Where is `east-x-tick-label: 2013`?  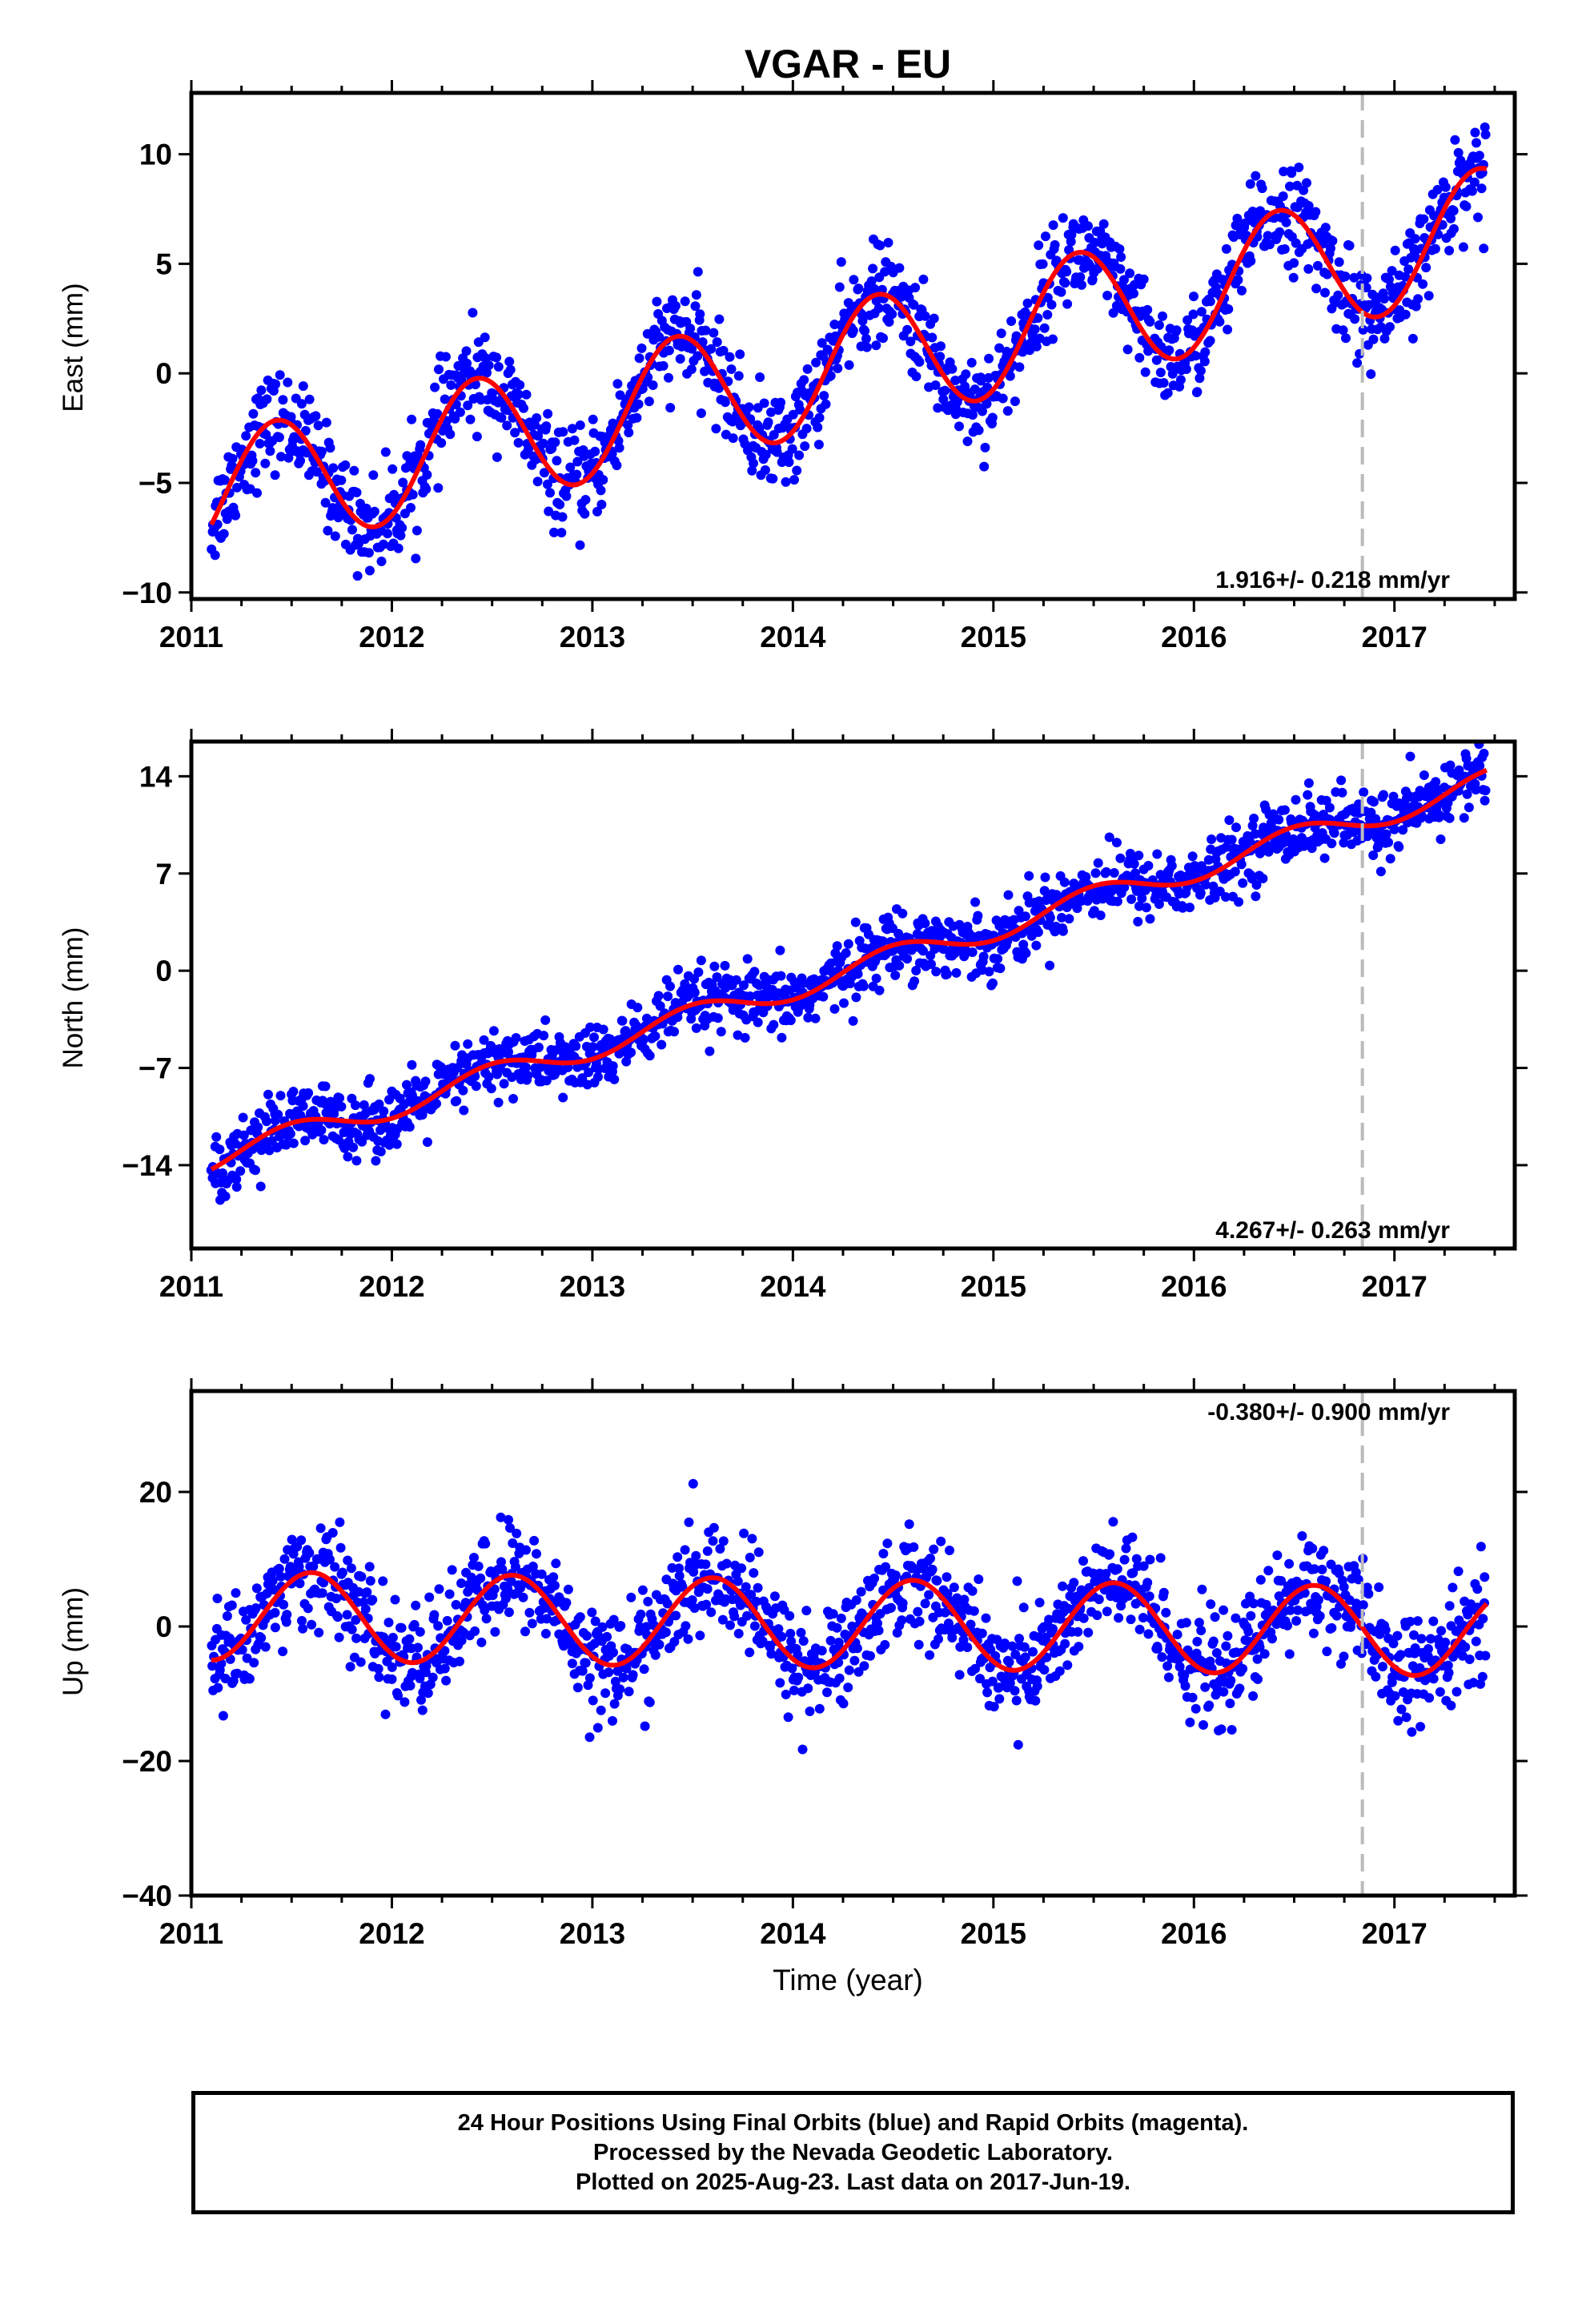 east-x-tick-label: 2013 is located at coordinates (592, 637).